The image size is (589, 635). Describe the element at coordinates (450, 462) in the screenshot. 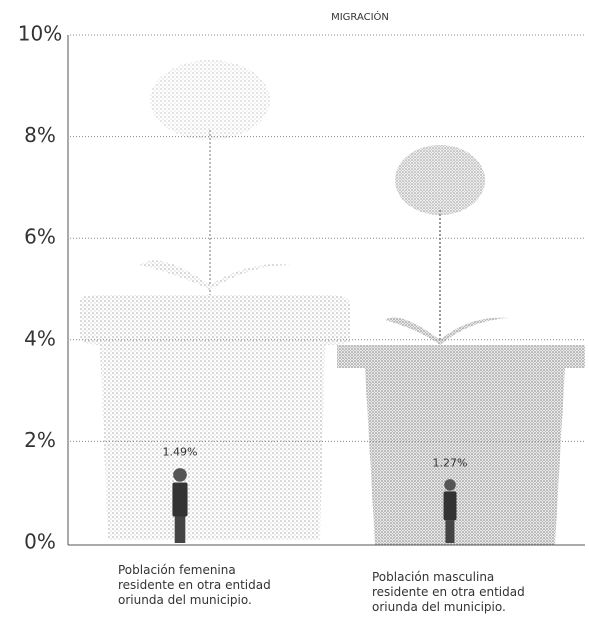

I see `data-label: 1.27%` at that location.